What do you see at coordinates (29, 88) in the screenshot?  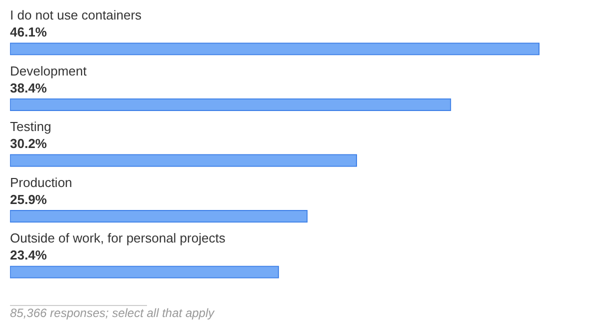 I see `data-label: 38.4%` at bounding box center [29, 88].